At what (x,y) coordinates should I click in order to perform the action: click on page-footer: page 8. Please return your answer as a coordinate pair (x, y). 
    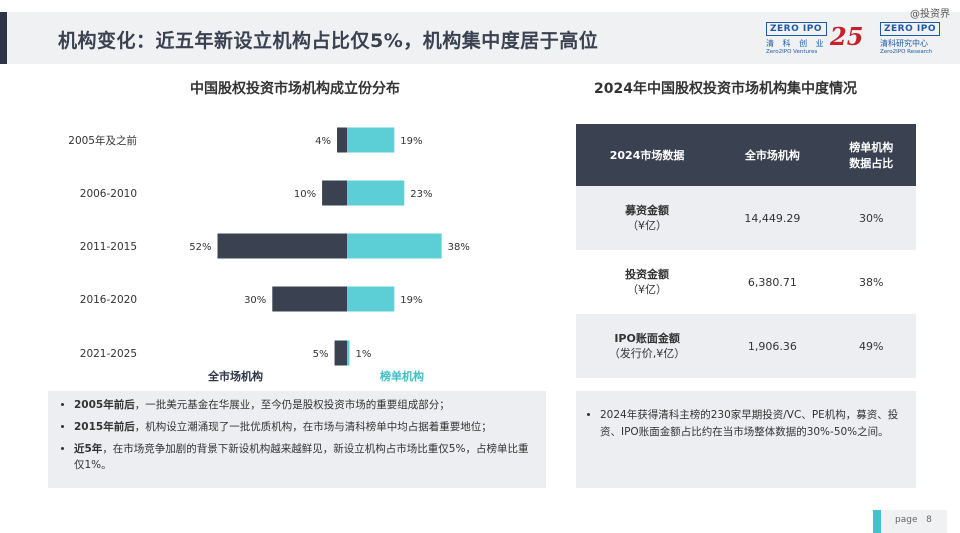
    Looking at the image, I should click on (910, 521).